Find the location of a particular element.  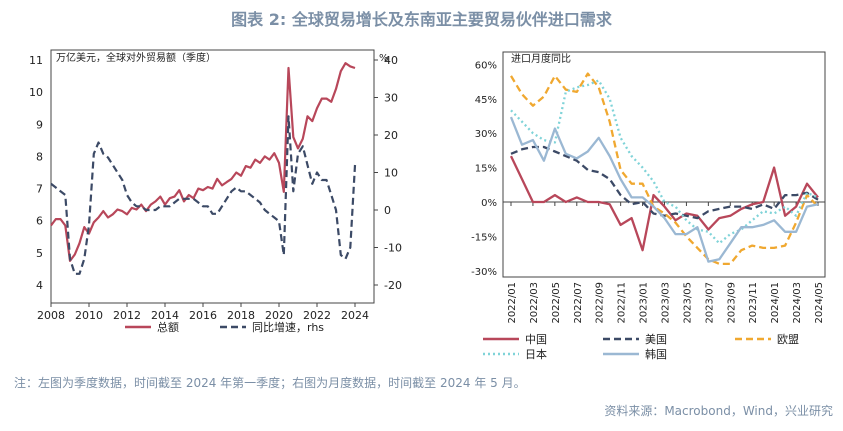

right-y-tick-label: 10 is located at coordinates (391, 173).